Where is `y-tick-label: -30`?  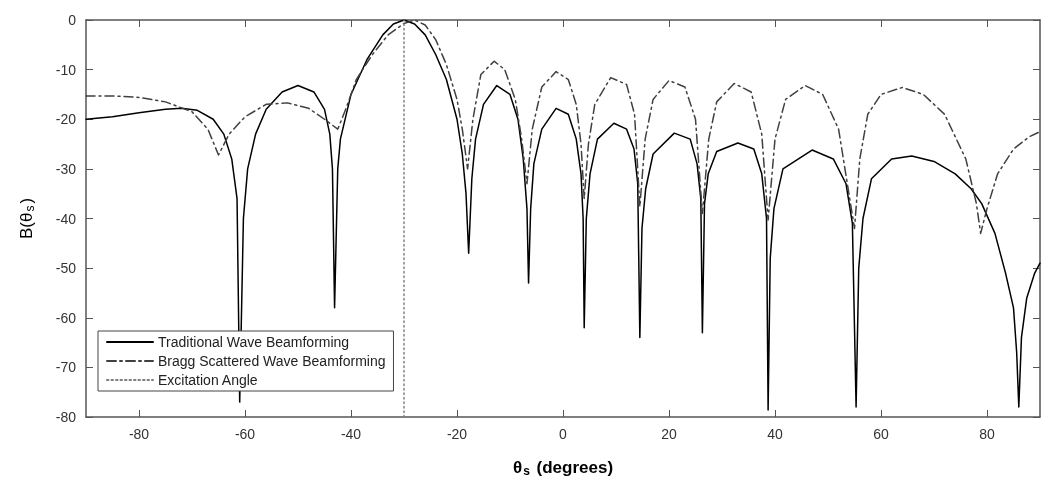
y-tick-label: -30 is located at coordinates (66, 168).